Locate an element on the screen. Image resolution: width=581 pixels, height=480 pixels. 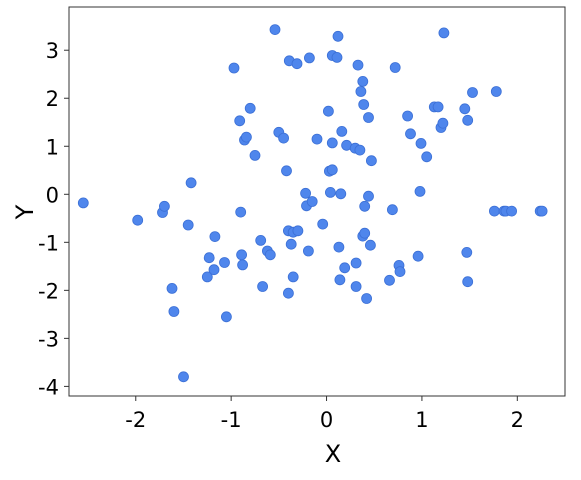
x-tick-label: 0 is located at coordinates (326, 420).